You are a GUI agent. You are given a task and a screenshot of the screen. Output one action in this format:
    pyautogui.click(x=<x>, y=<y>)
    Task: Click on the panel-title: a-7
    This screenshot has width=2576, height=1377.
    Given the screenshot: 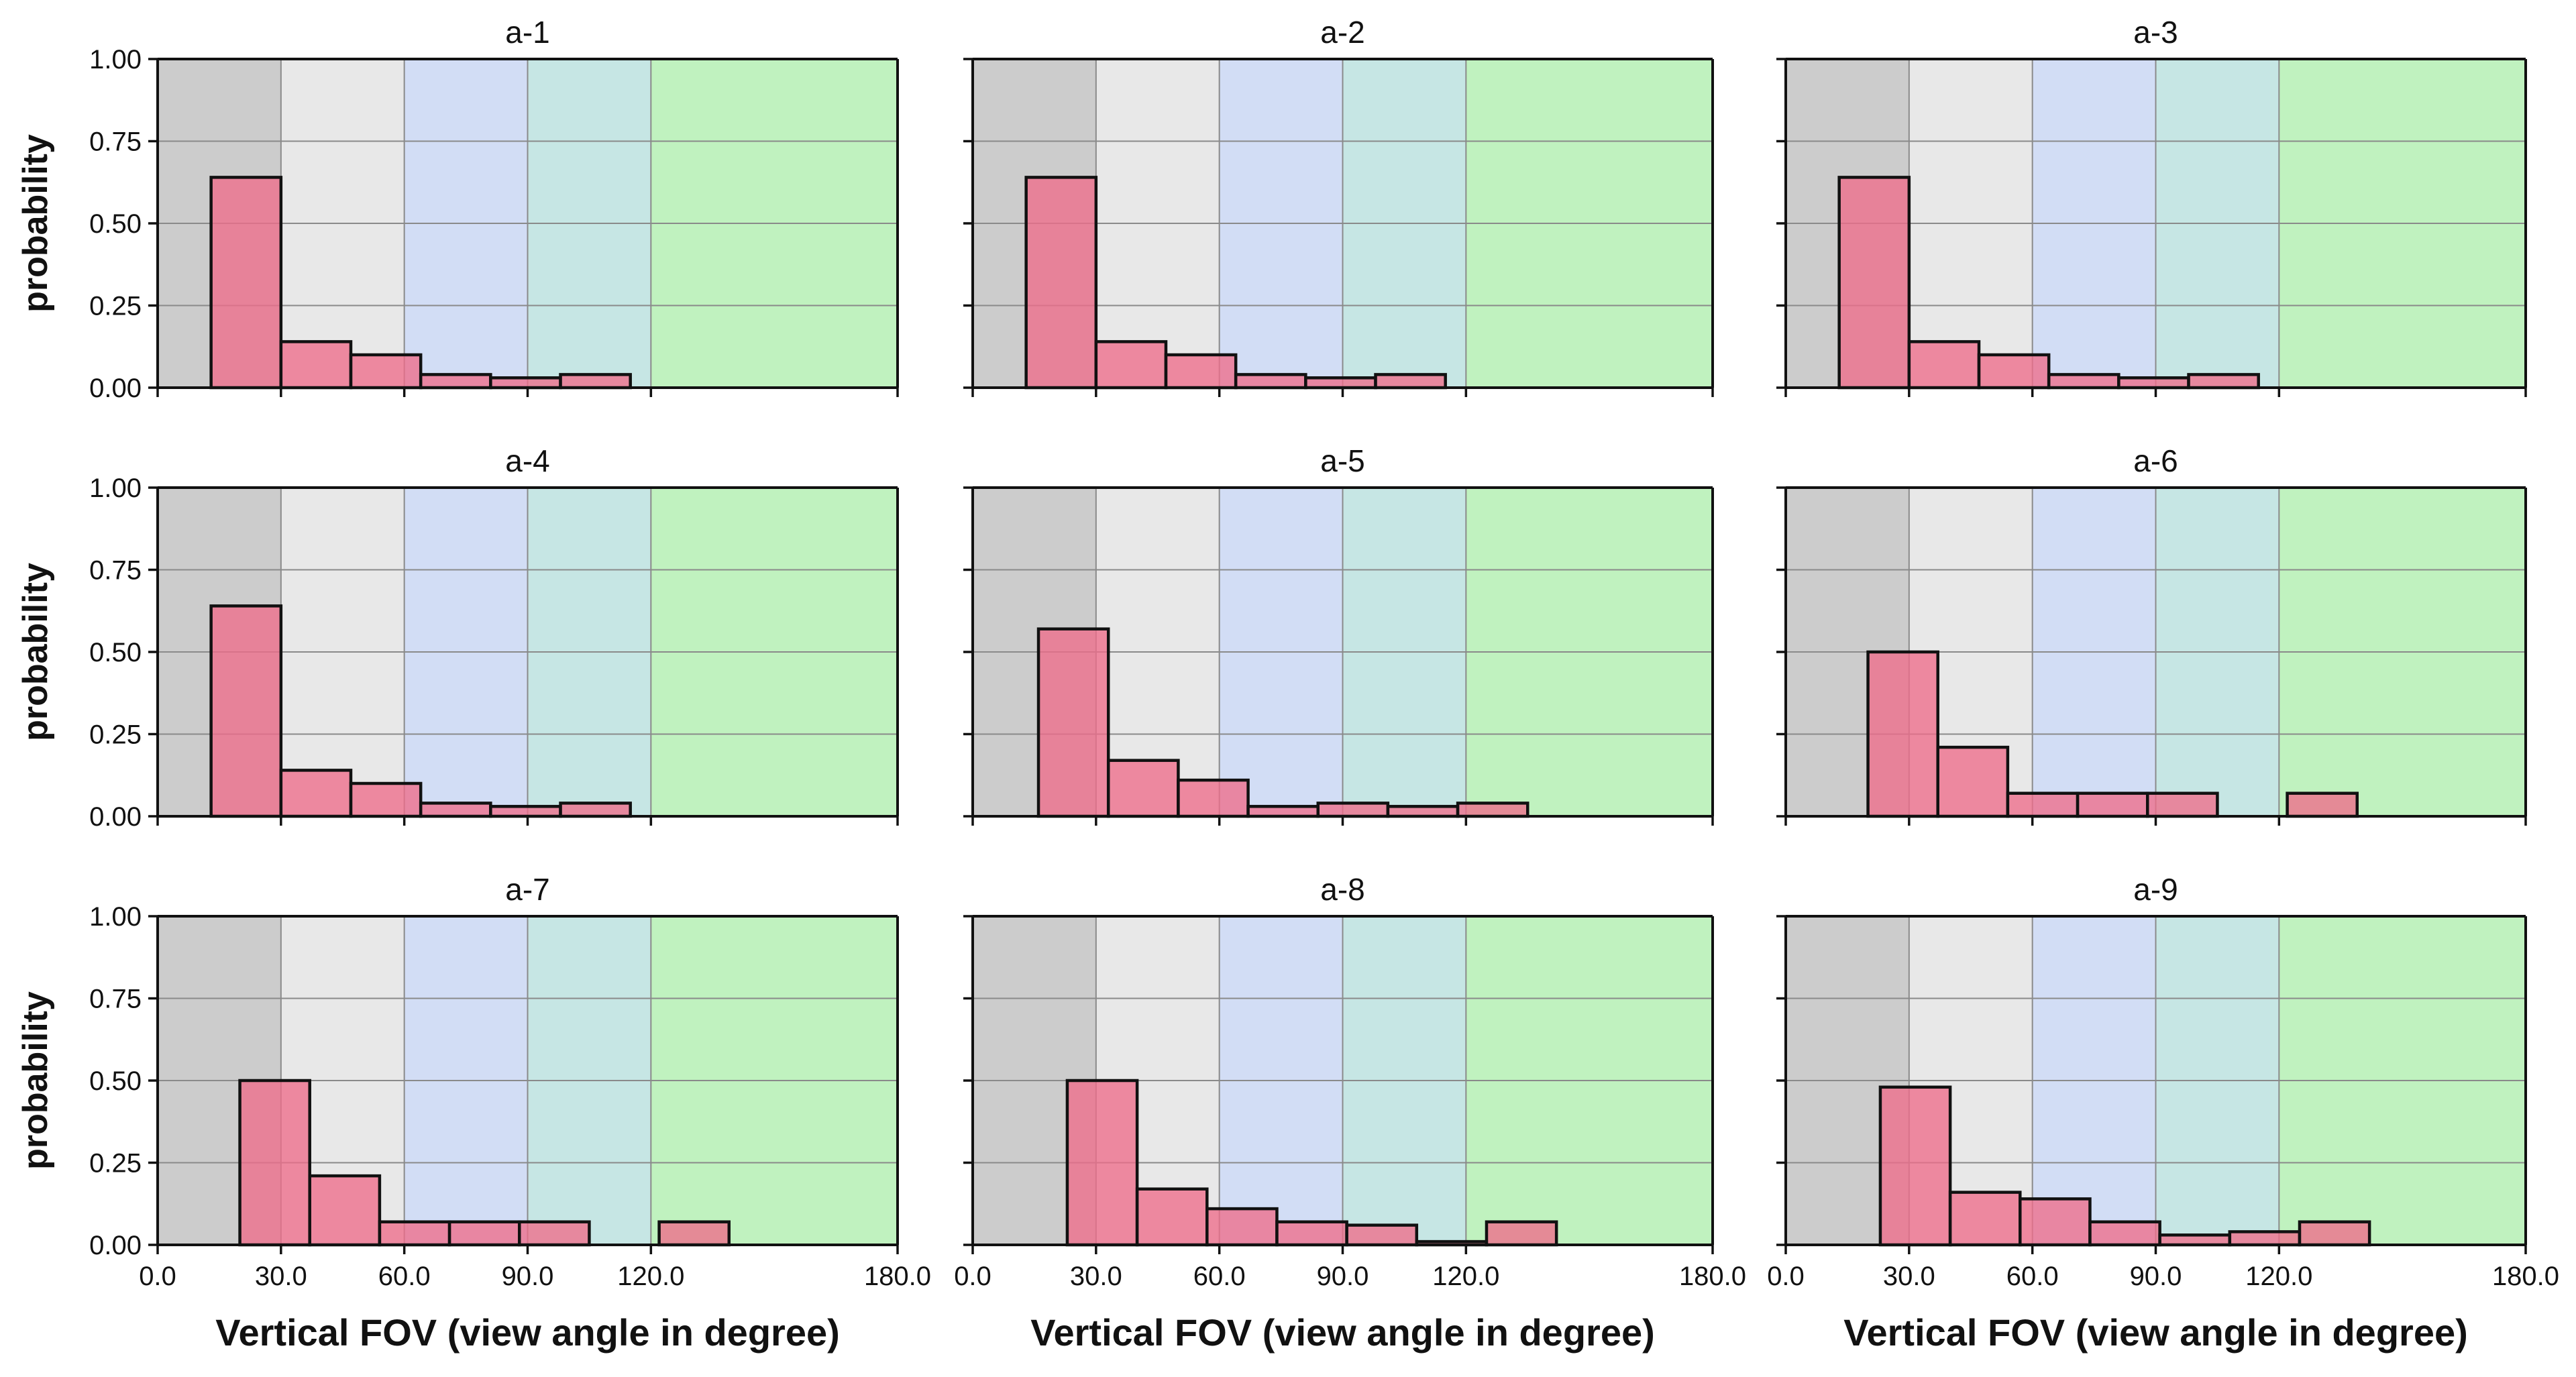 What is the action you would take?
    pyautogui.click(x=527, y=889)
    